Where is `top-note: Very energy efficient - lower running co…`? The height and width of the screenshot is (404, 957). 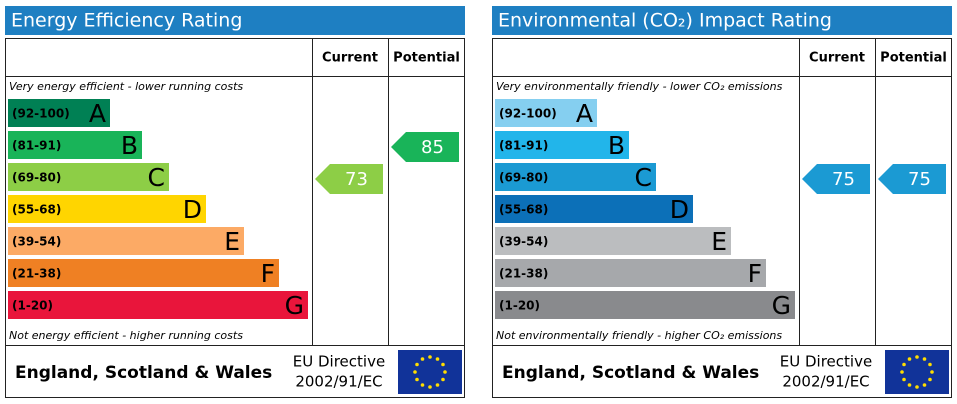 top-note: Very energy efficient - lower running co… is located at coordinates (126, 86).